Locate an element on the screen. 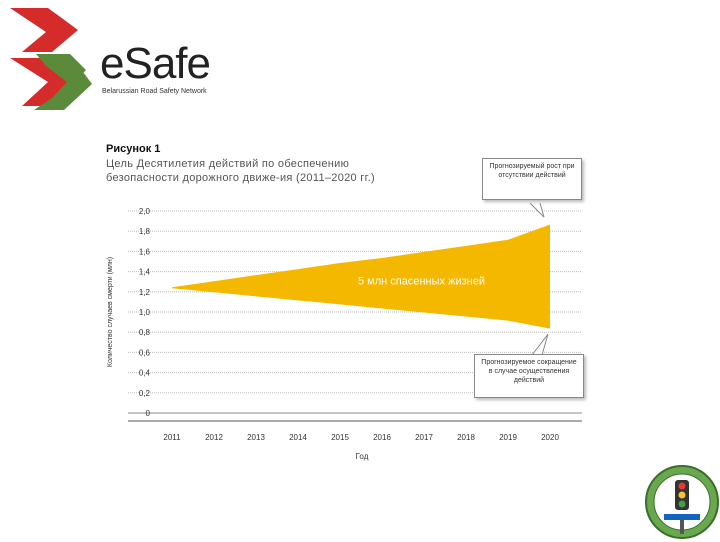  logo-subtitle: Belarussian Road Safety Network is located at coordinates (154, 91).